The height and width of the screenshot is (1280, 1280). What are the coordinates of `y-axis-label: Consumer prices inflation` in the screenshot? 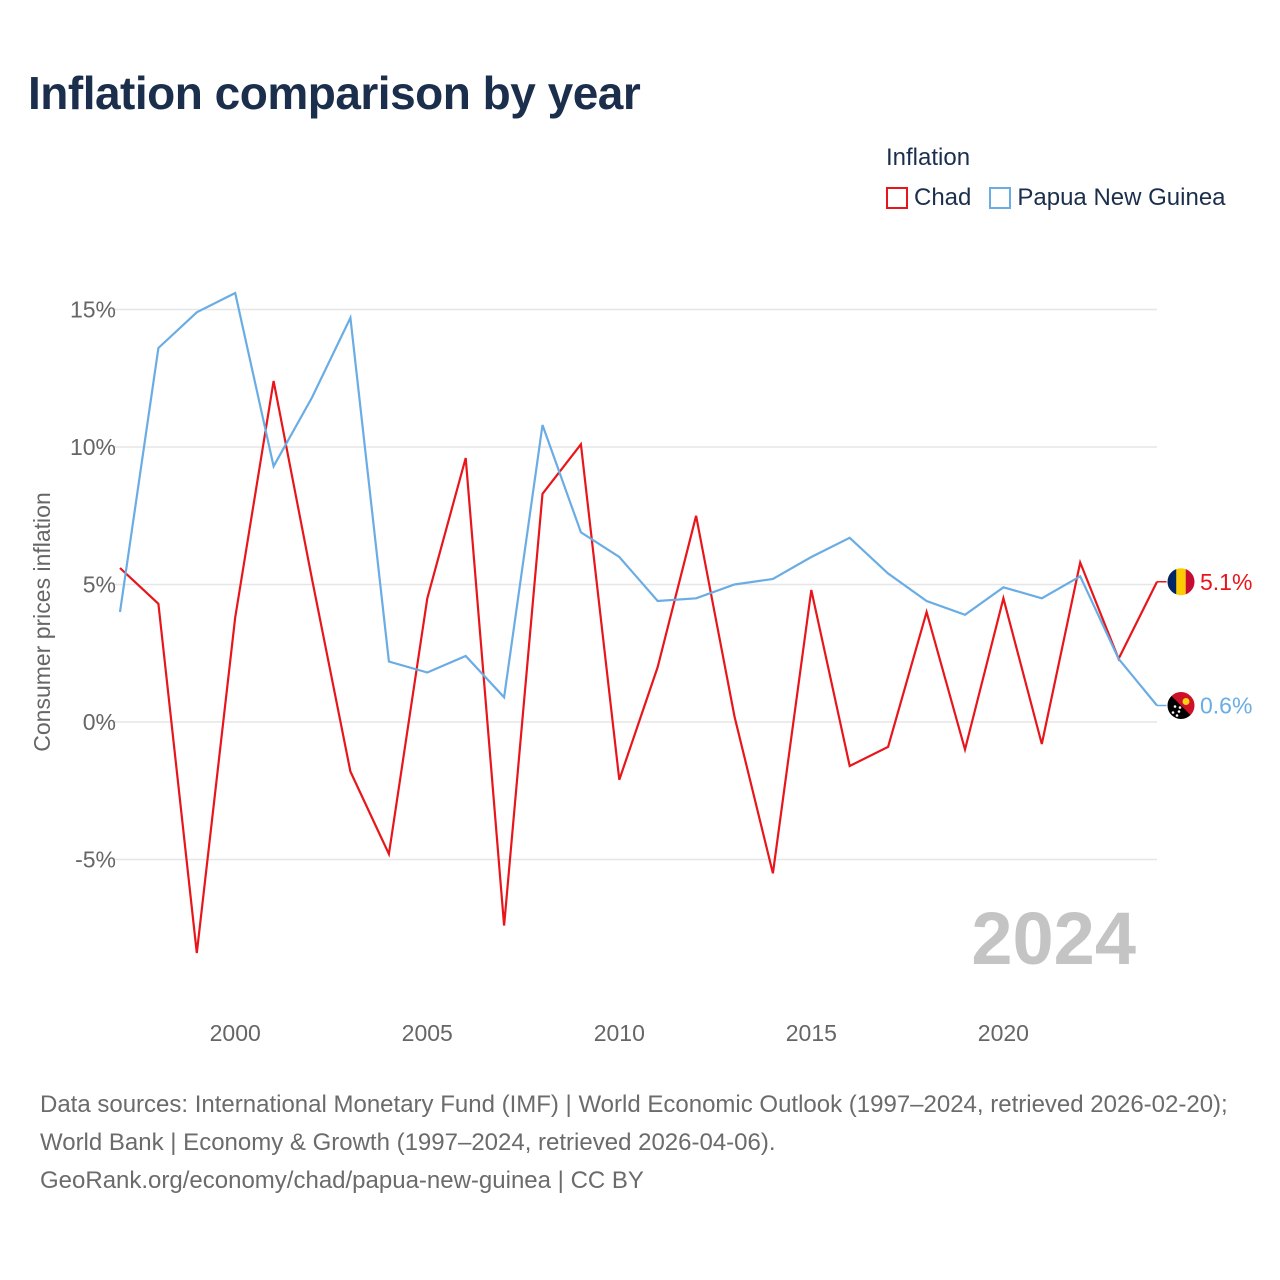 It's located at (42, 622).